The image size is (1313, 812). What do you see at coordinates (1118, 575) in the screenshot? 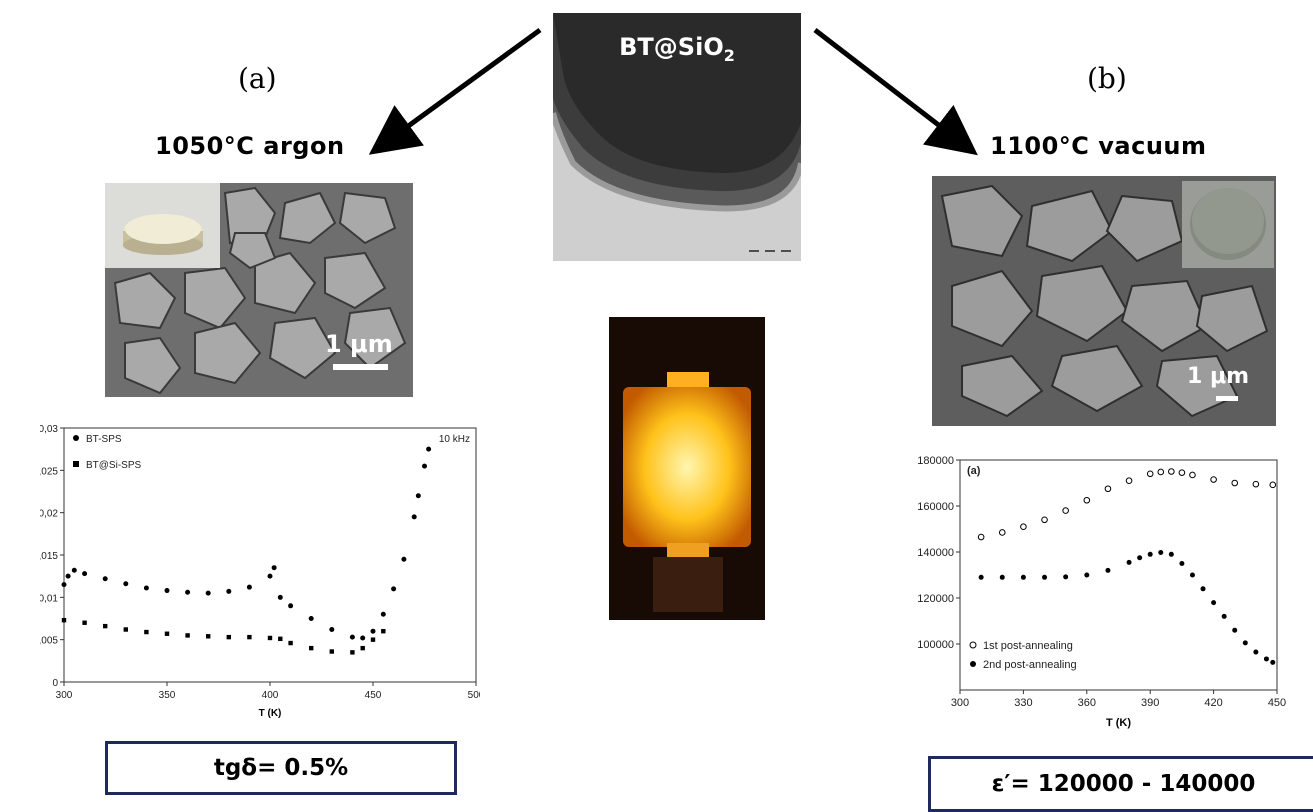
I see `plot-frame` at bounding box center [1118, 575].